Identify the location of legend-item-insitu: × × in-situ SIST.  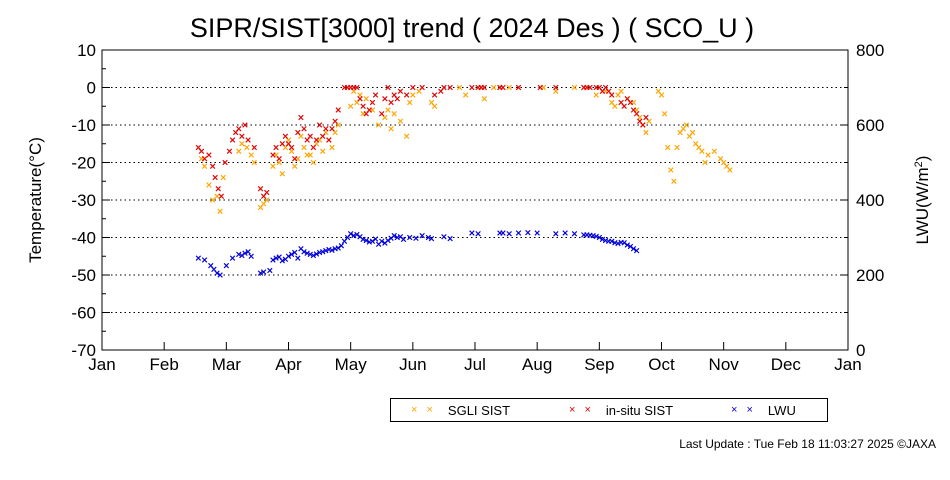
(639, 410).